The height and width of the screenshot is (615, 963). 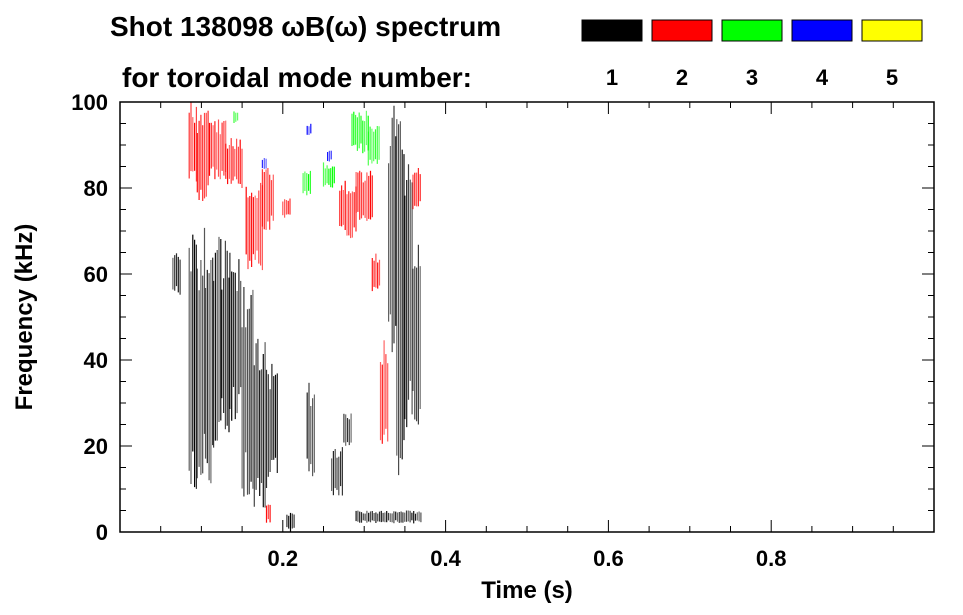 What do you see at coordinates (96, 274) in the screenshot?
I see `y-tick-label-60: 60` at bounding box center [96, 274].